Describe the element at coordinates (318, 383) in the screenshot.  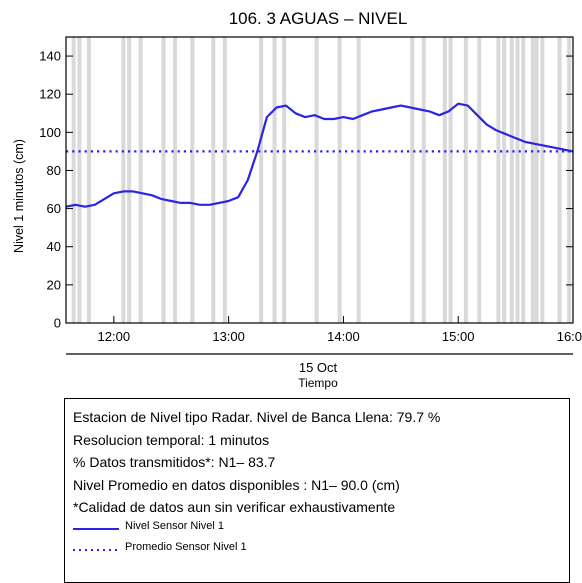
I see `x-axis-label: Tiempo` at that location.